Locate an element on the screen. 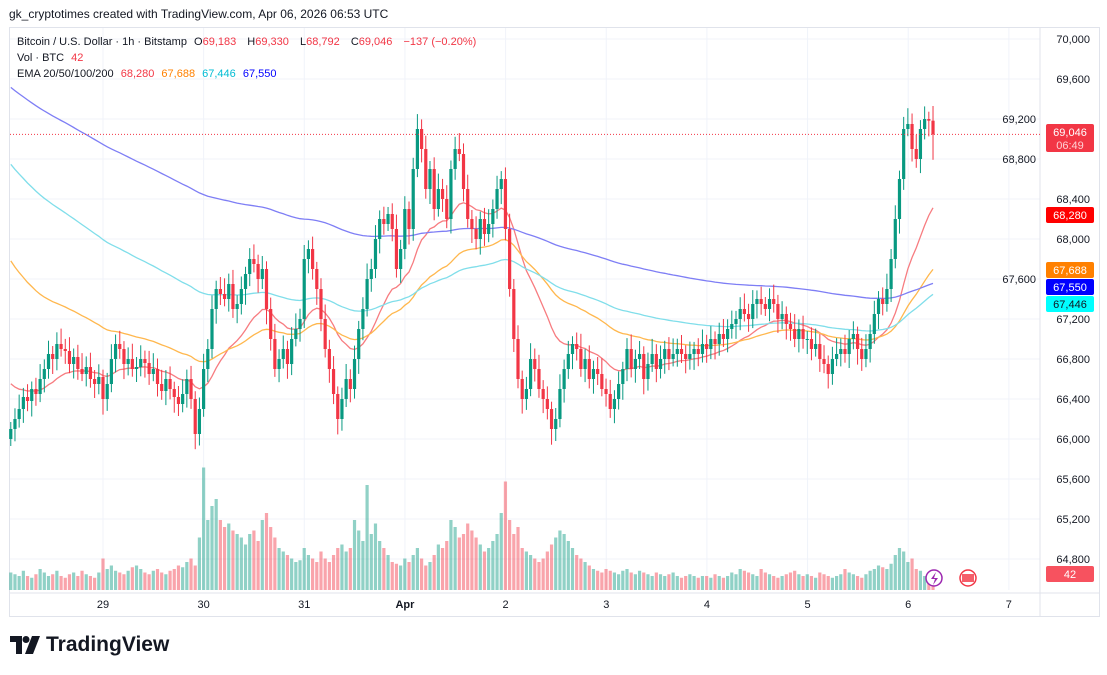 This screenshot has width=1107, height=675. volume-legend: Vol · BTC 42 is located at coordinates (52, 58).